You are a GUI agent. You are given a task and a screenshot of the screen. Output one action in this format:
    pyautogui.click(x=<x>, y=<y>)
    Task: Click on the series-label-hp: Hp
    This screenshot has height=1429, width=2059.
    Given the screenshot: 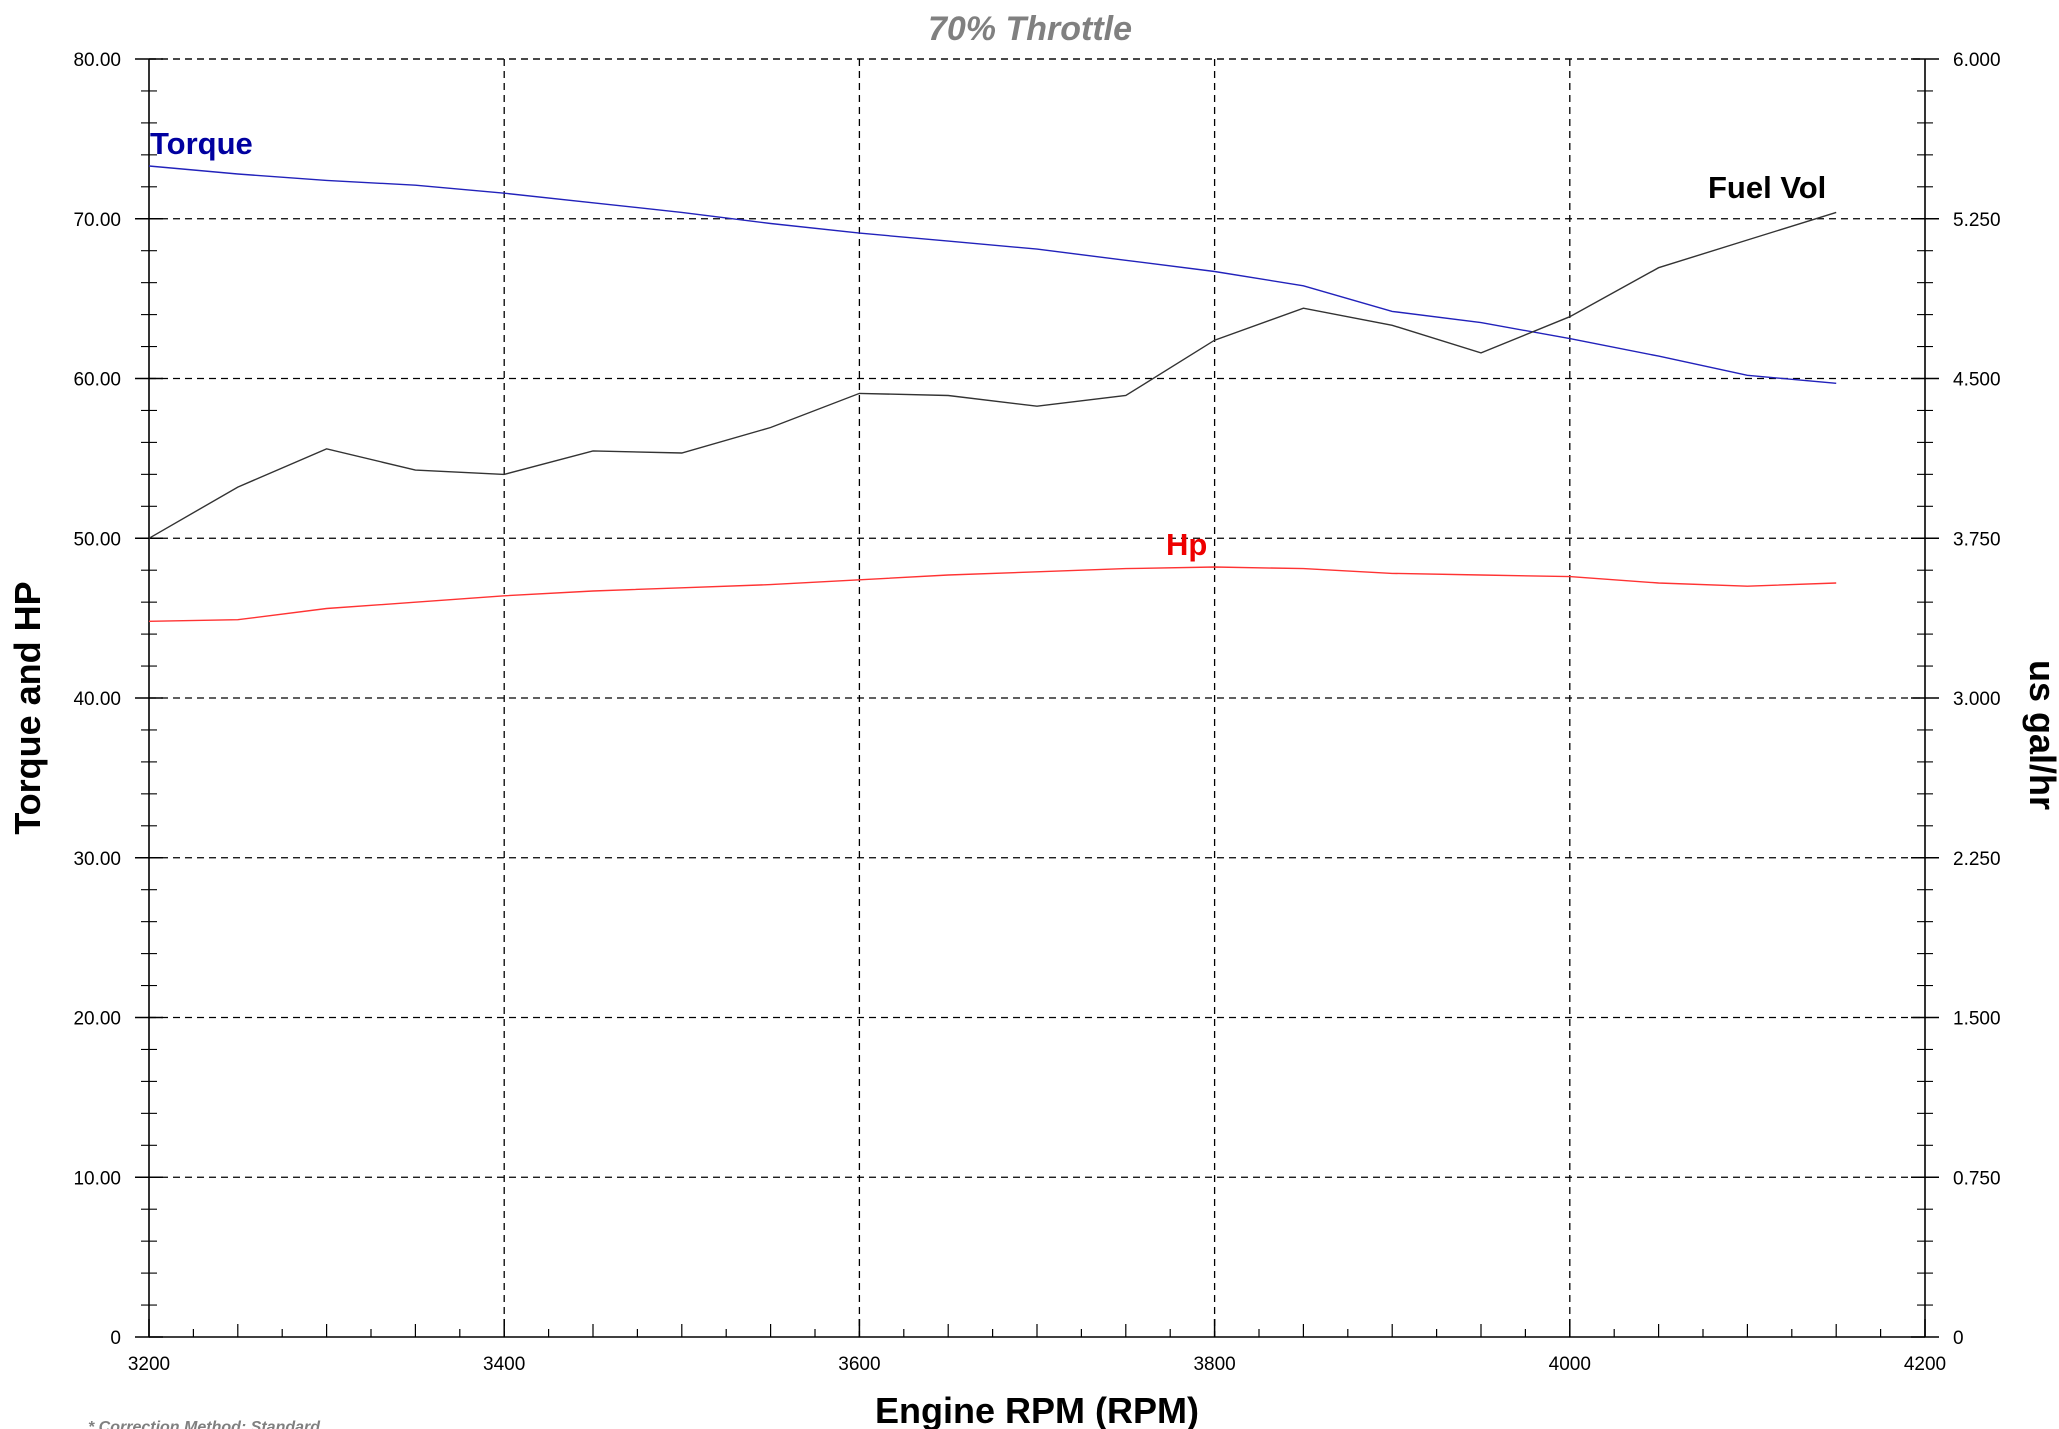 What is the action you would take?
    pyautogui.click(x=1186, y=544)
    